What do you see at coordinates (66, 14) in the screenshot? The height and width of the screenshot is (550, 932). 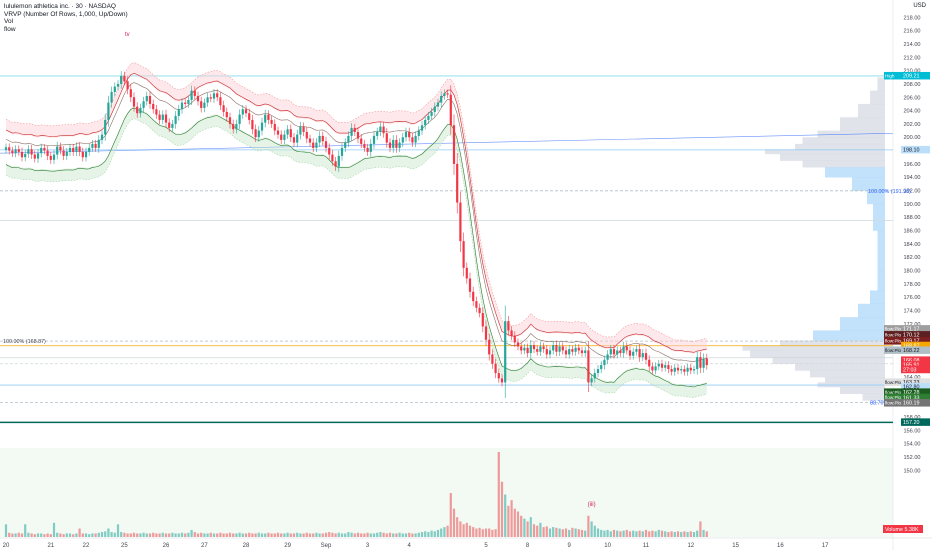 I see `legend-vrvp: VRVP (Number Of Rows, 1,000, Up/Down)` at bounding box center [66, 14].